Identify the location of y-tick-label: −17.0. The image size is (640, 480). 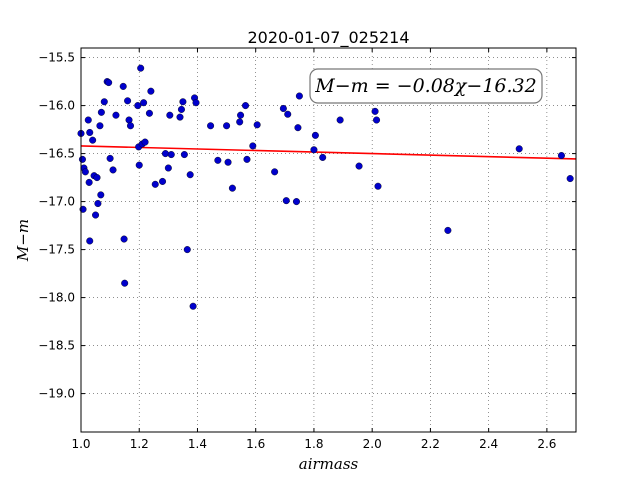
(56, 202).